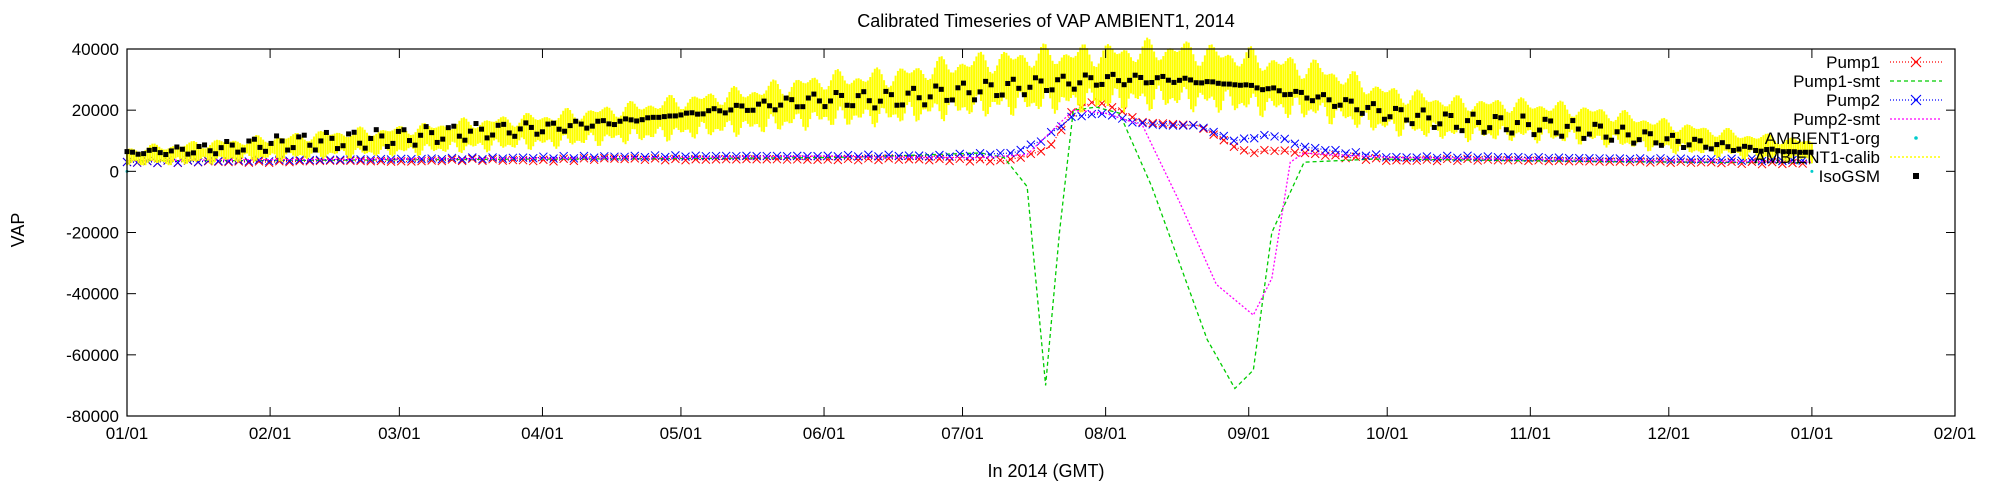 Image resolution: width=1993 pixels, height=490 pixels. Describe the element at coordinates (1884, 100) in the screenshot. I see `legend-item-pump2: Pump2` at that location.